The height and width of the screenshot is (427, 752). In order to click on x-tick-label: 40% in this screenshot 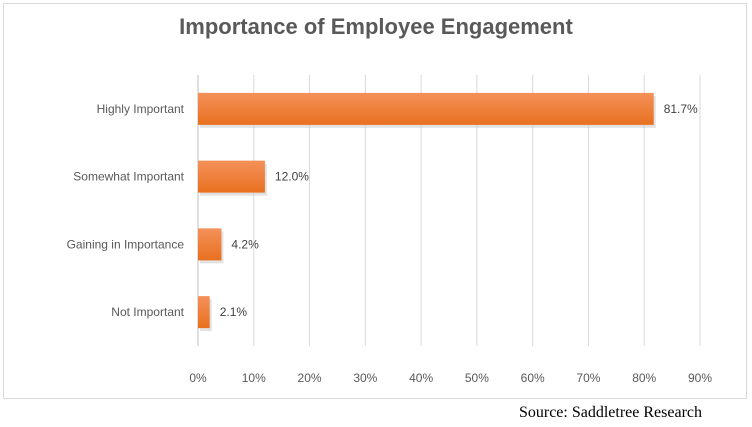, I will do `click(421, 378)`.